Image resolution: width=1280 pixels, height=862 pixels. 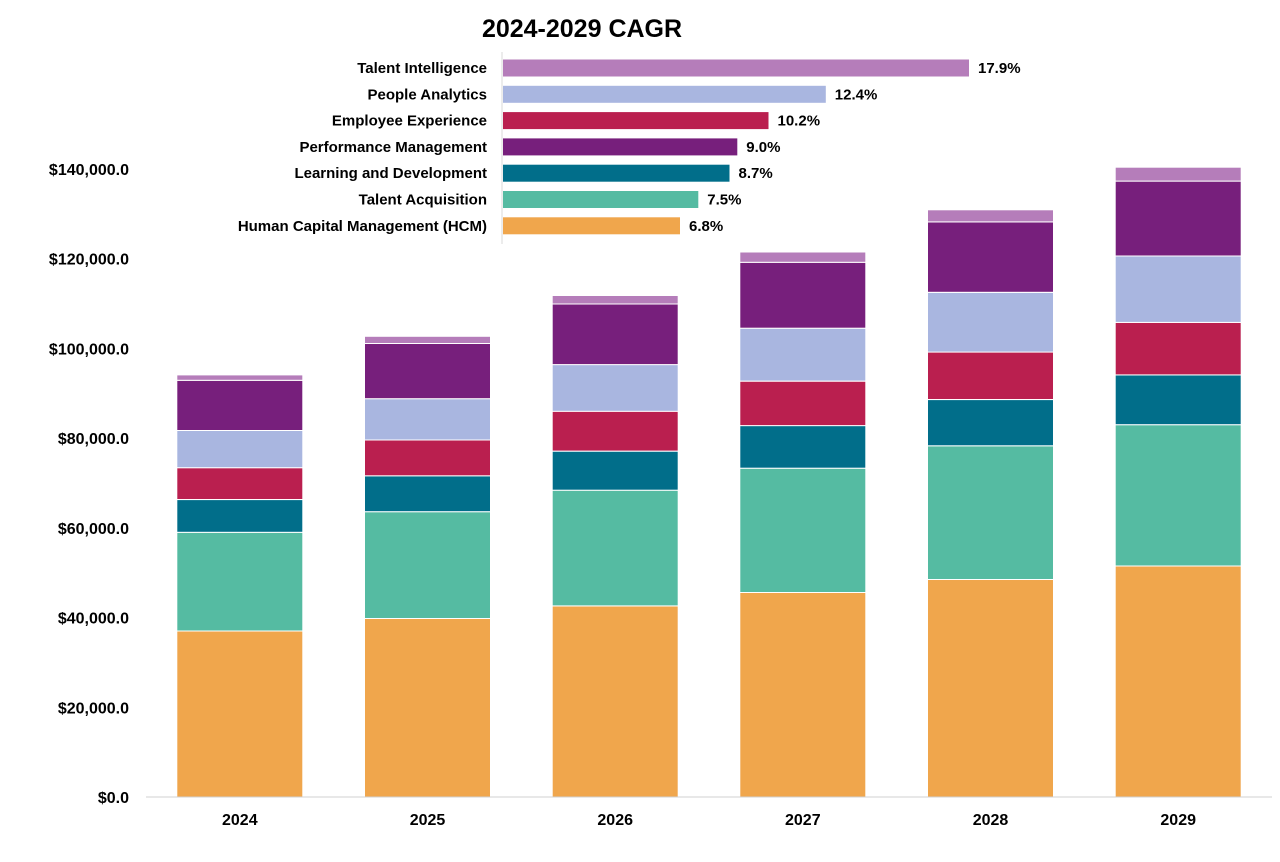 I want to click on y-tick-label: $100,000.0, so click(x=89, y=349).